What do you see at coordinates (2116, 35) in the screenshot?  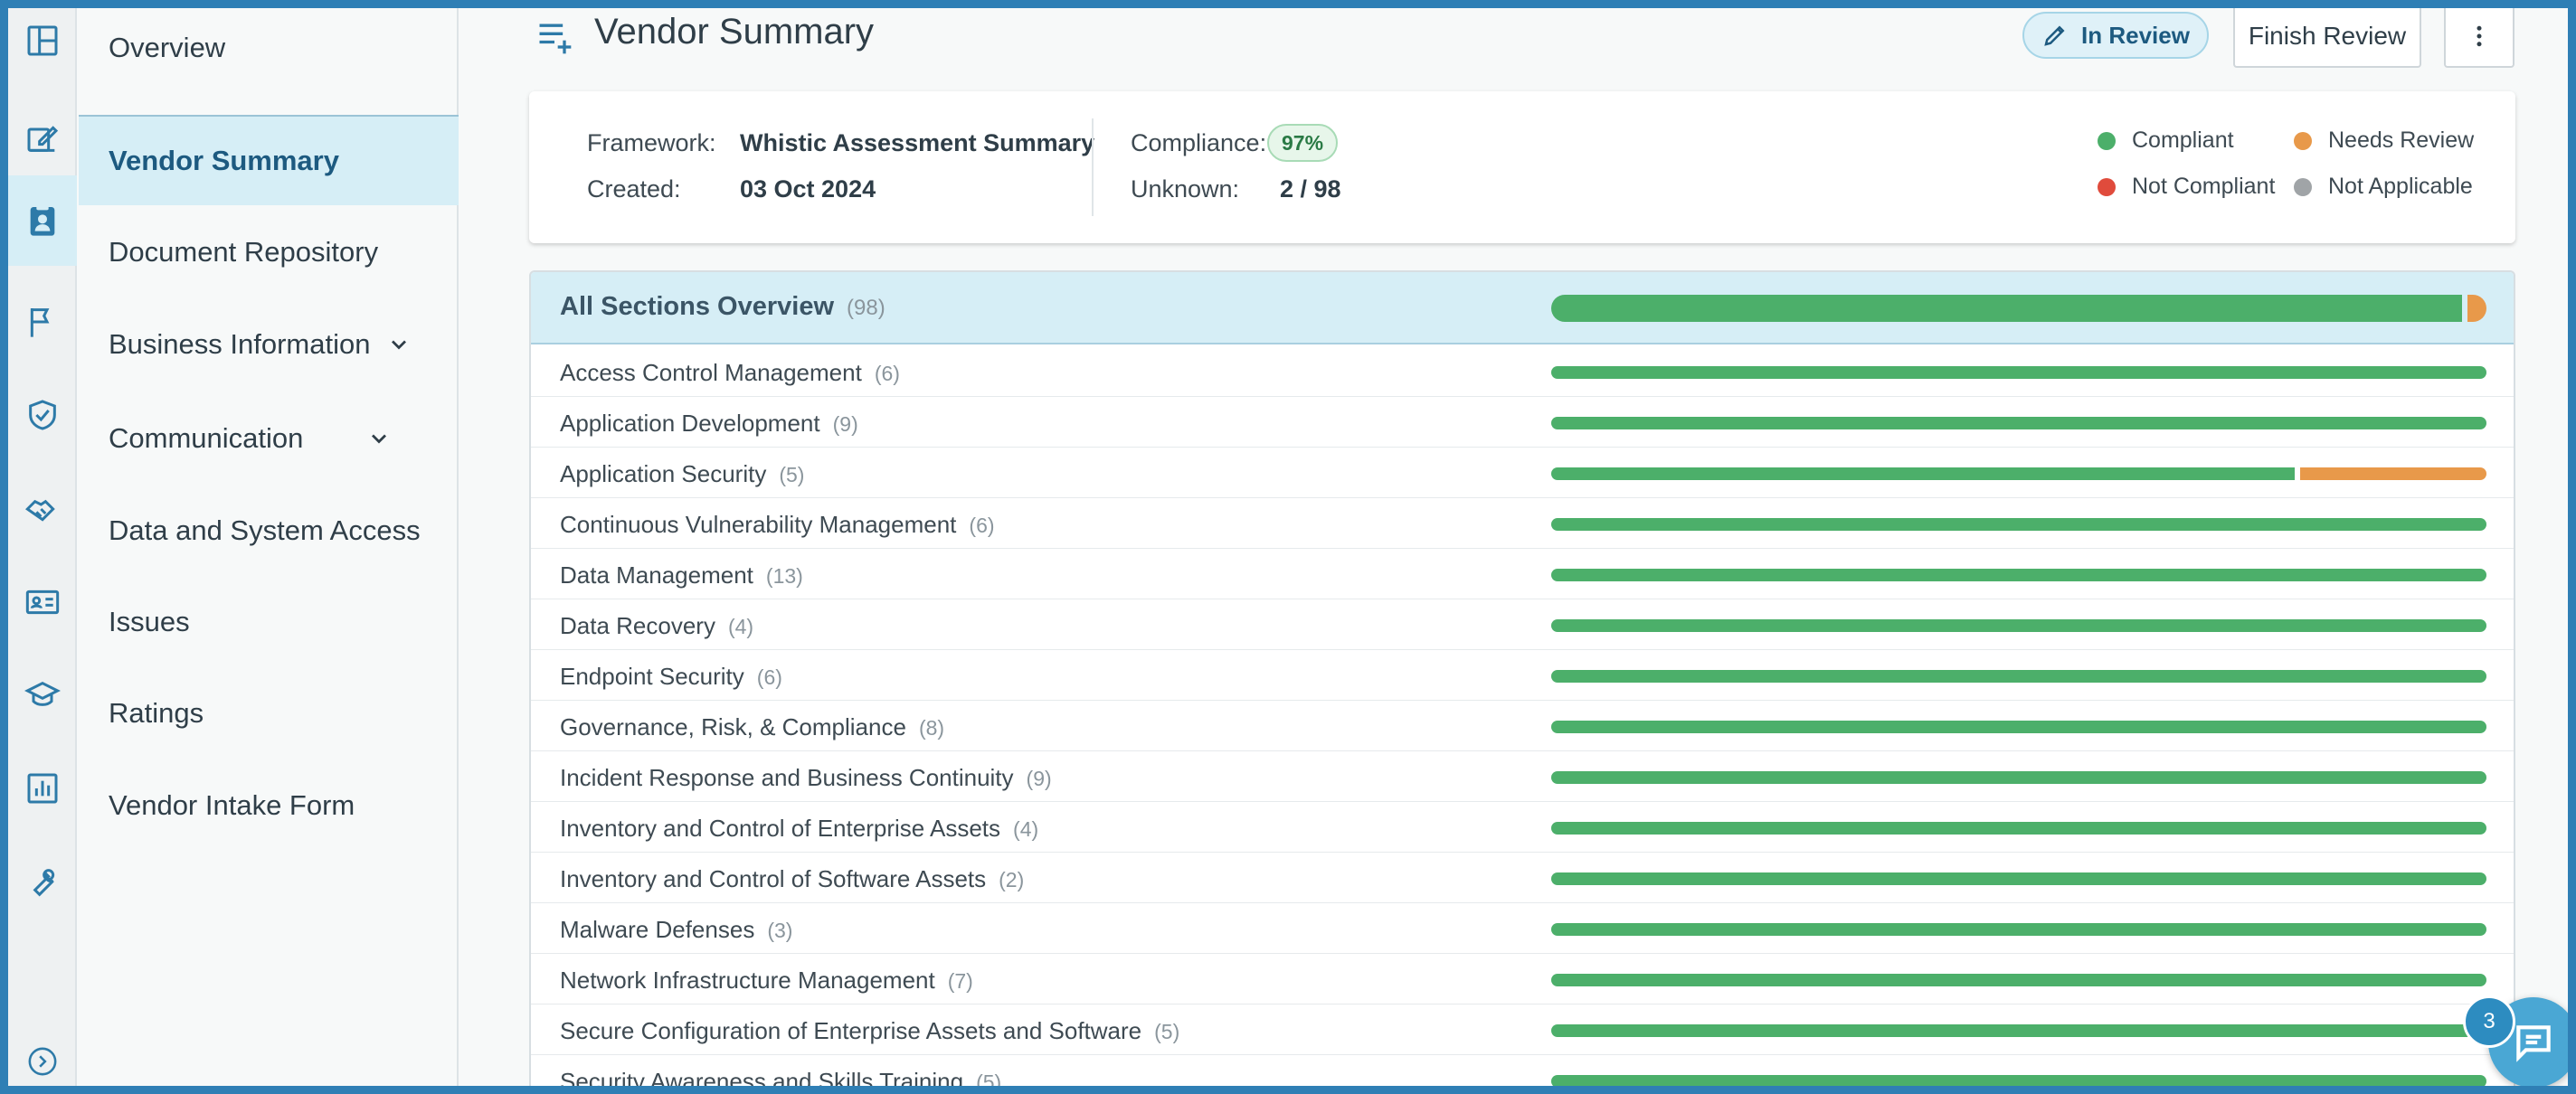 I see `status-badge: In Review` at bounding box center [2116, 35].